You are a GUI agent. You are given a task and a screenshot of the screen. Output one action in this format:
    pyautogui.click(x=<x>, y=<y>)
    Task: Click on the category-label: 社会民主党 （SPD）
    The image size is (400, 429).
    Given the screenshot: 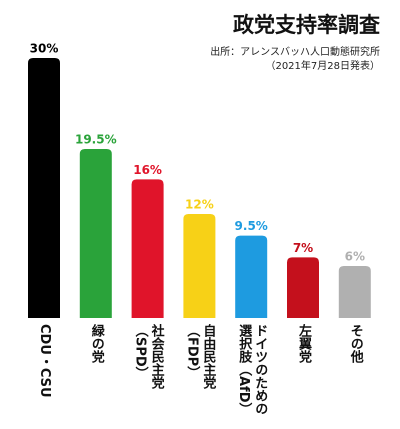 What is the action you would take?
    pyautogui.click(x=148, y=356)
    